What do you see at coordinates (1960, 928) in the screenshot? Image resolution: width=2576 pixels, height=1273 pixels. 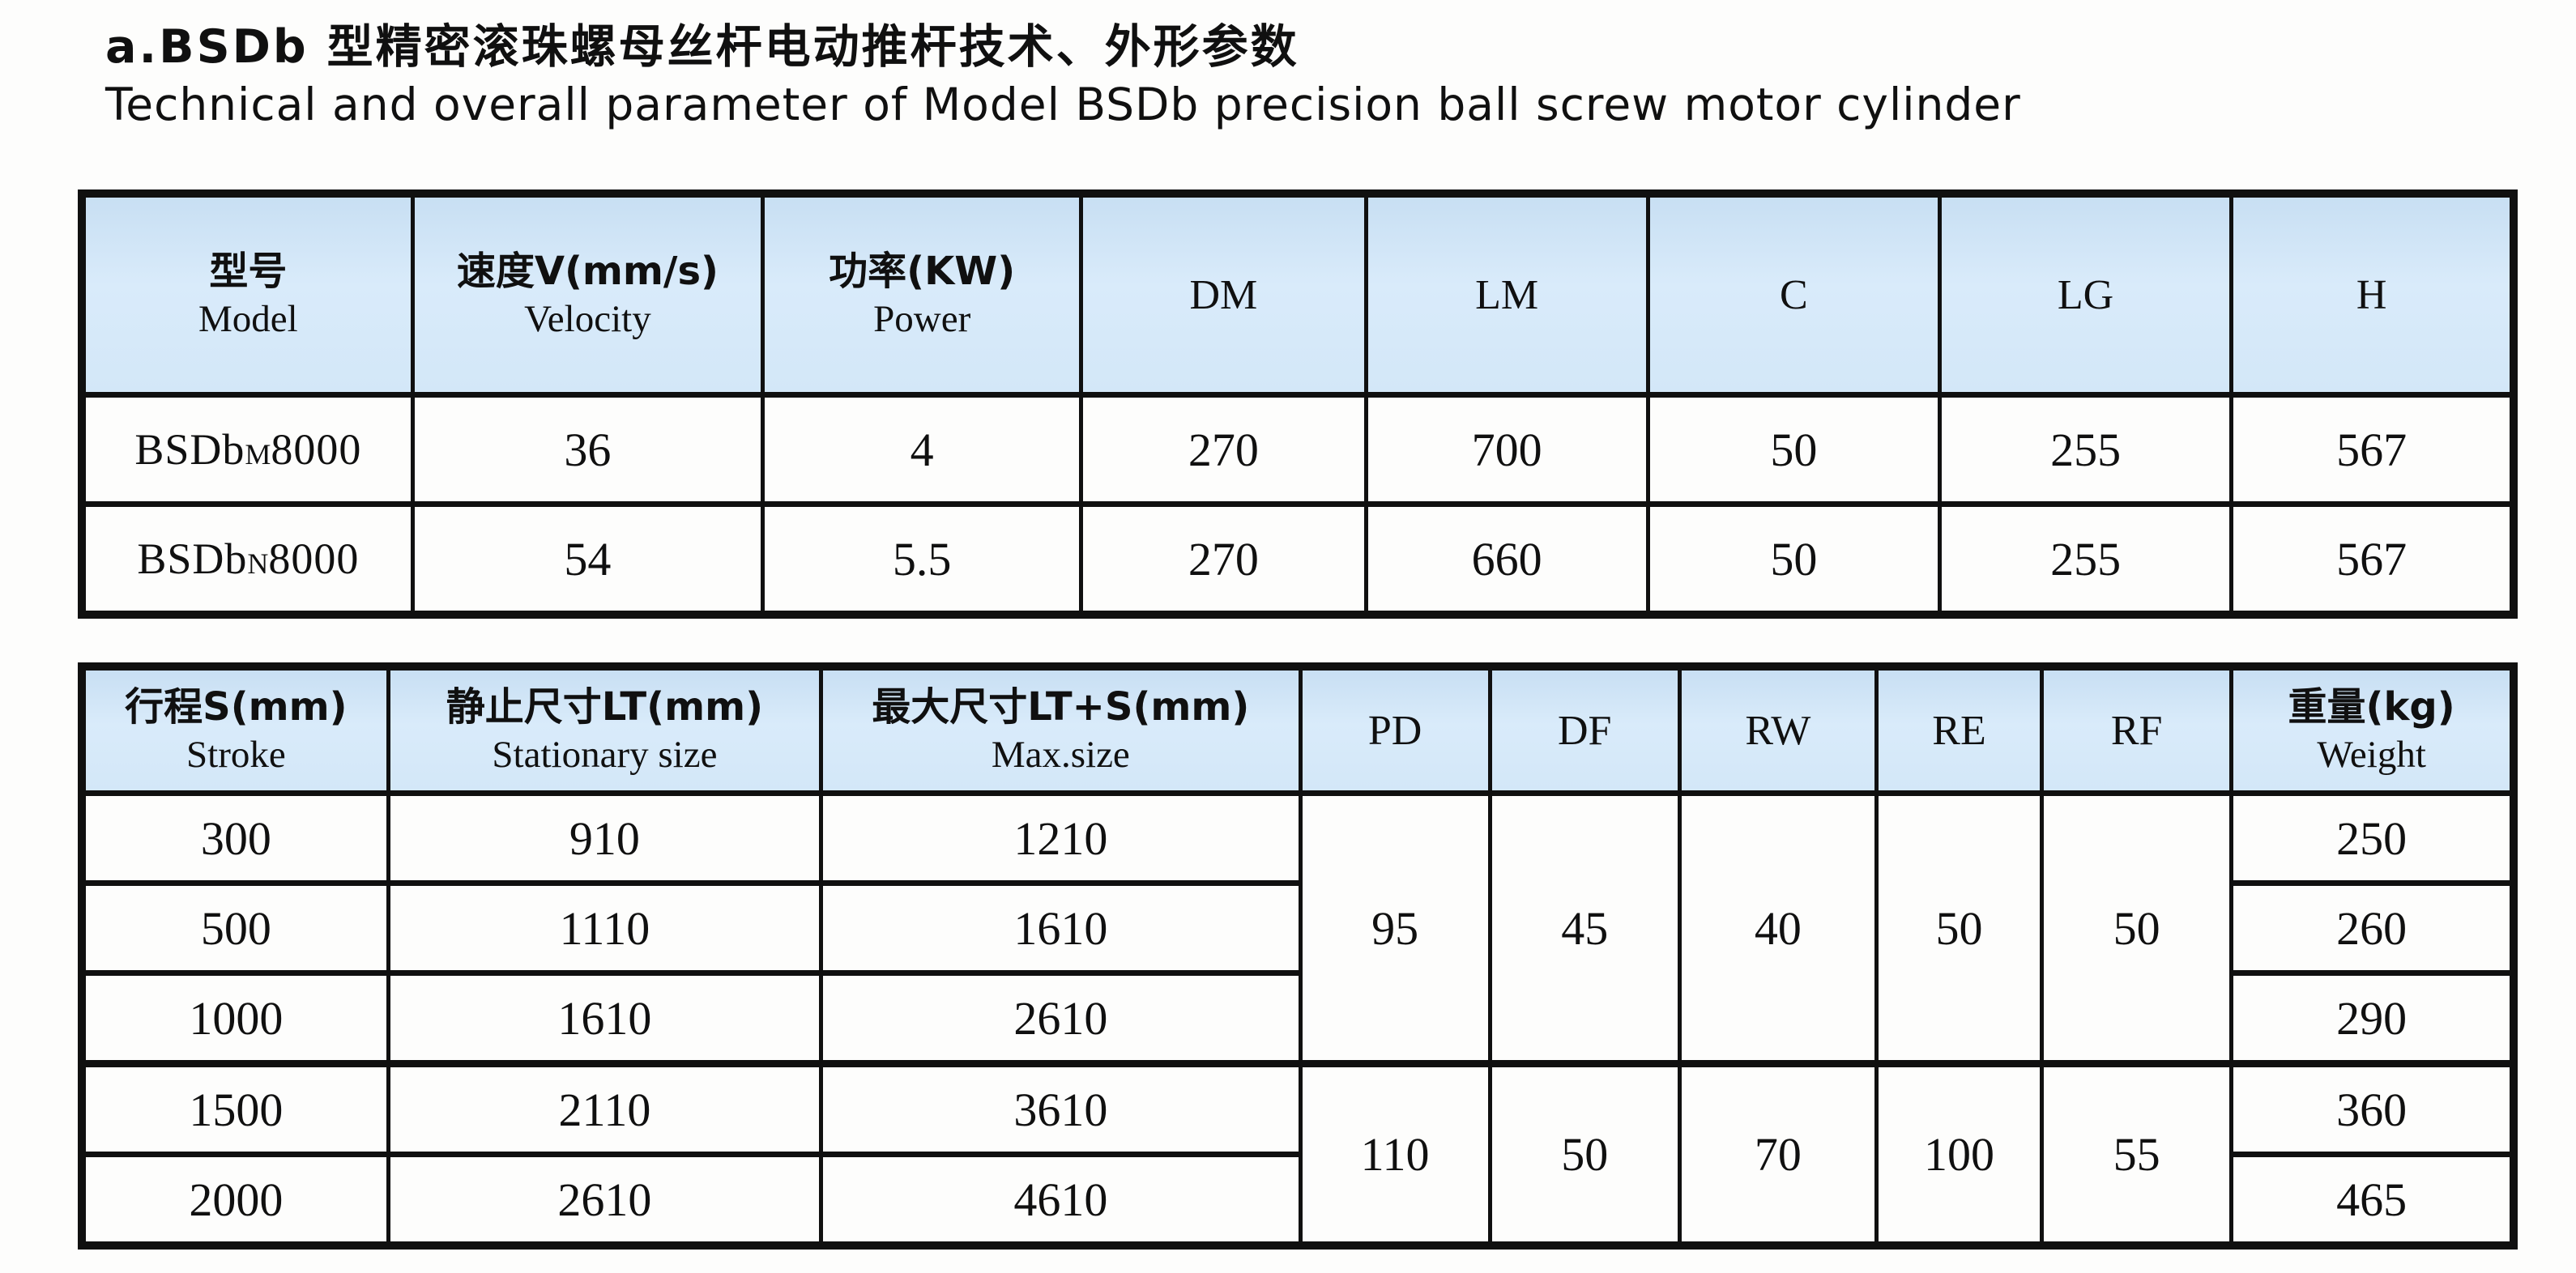 I see `t2-cell-re-group1: 50` at bounding box center [1960, 928].